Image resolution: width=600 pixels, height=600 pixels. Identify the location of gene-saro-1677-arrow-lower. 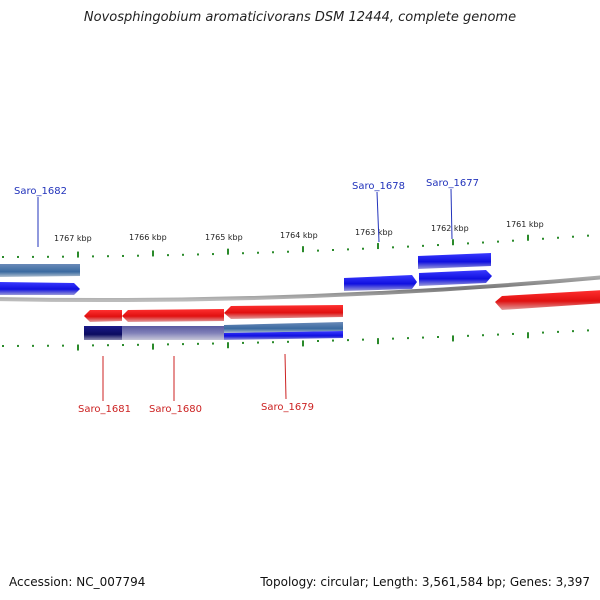
(455, 278).